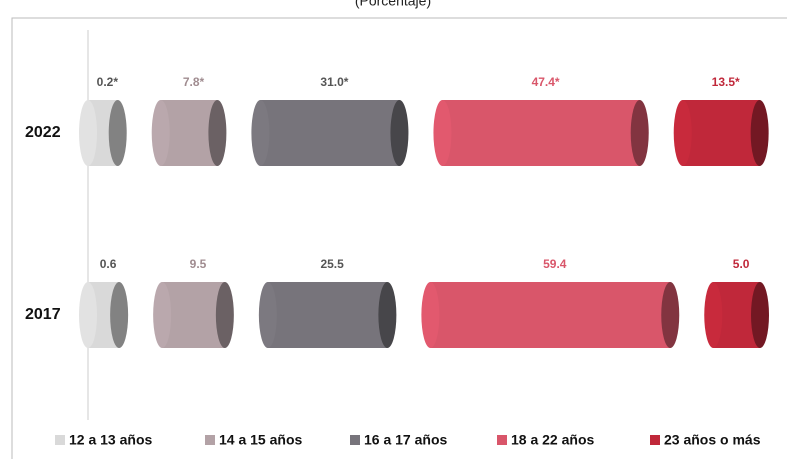  Describe the element at coordinates (712, 440) in the screenshot. I see `legend-label: 23 años o más` at that location.